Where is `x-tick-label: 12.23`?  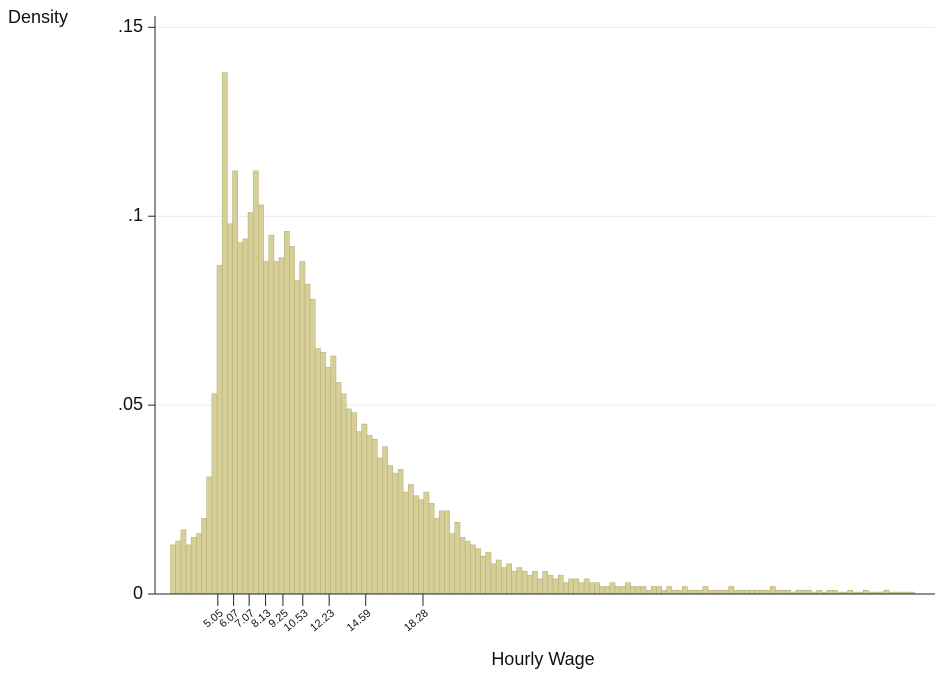 x-tick-label: 12.23 is located at coordinates (322, 620).